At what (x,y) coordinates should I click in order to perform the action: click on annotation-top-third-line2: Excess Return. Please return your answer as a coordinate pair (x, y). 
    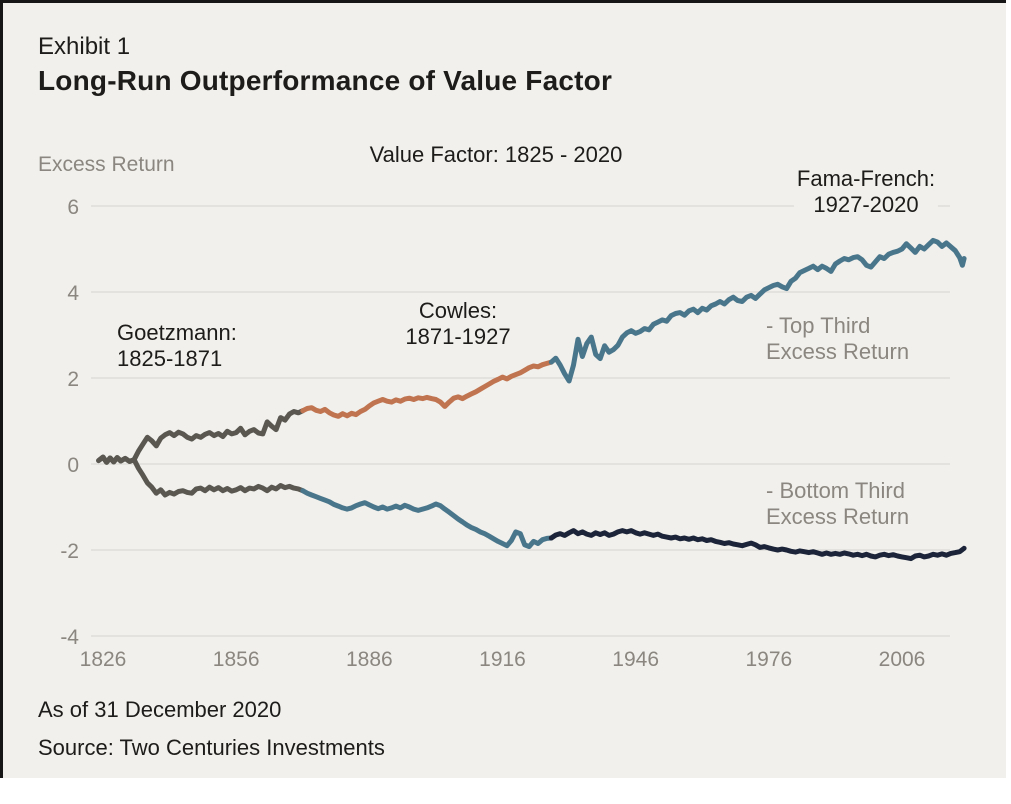
    Looking at the image, I should click on (838, 351).